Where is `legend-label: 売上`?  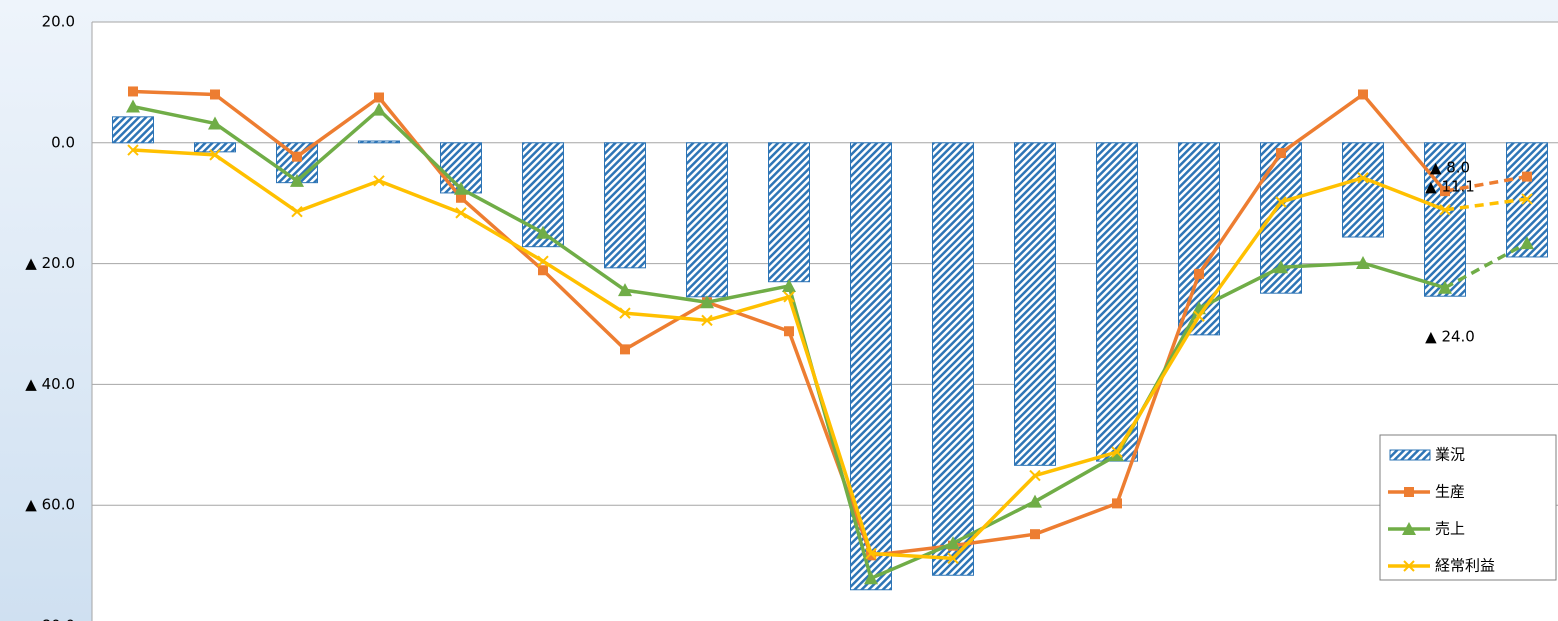 legend-label: 売上 is located at coordinates (1450, 529).